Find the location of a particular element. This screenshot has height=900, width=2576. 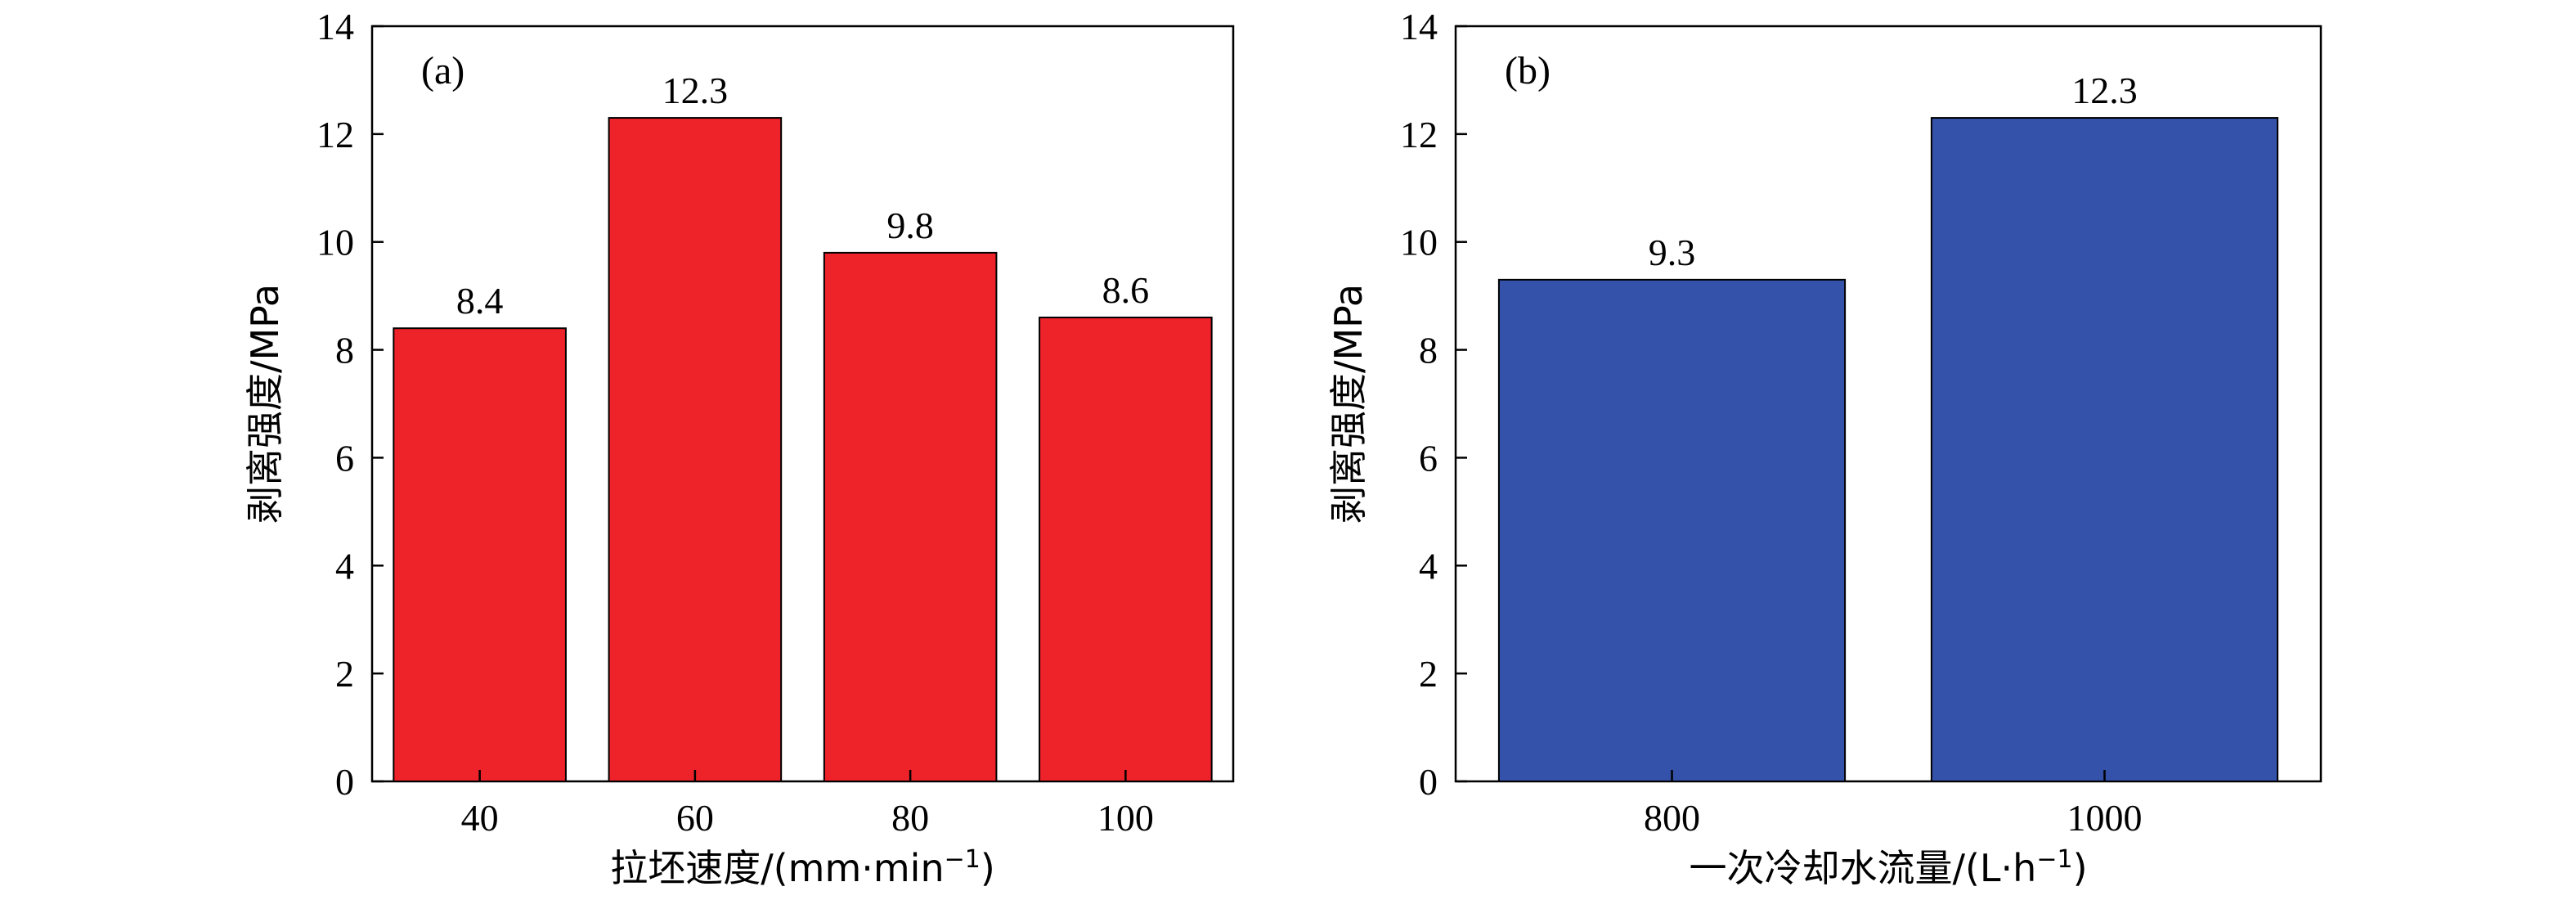

x-tick-label: 1000 is located at coordinates (2105, 818).